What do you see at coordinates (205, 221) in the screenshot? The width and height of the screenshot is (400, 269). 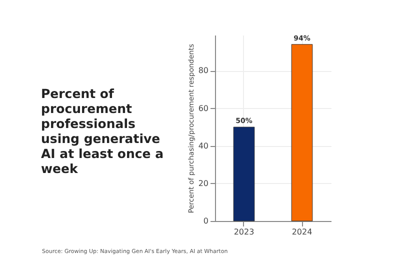 I see `y-tick-label: 0` at bounding box center [205, 221].